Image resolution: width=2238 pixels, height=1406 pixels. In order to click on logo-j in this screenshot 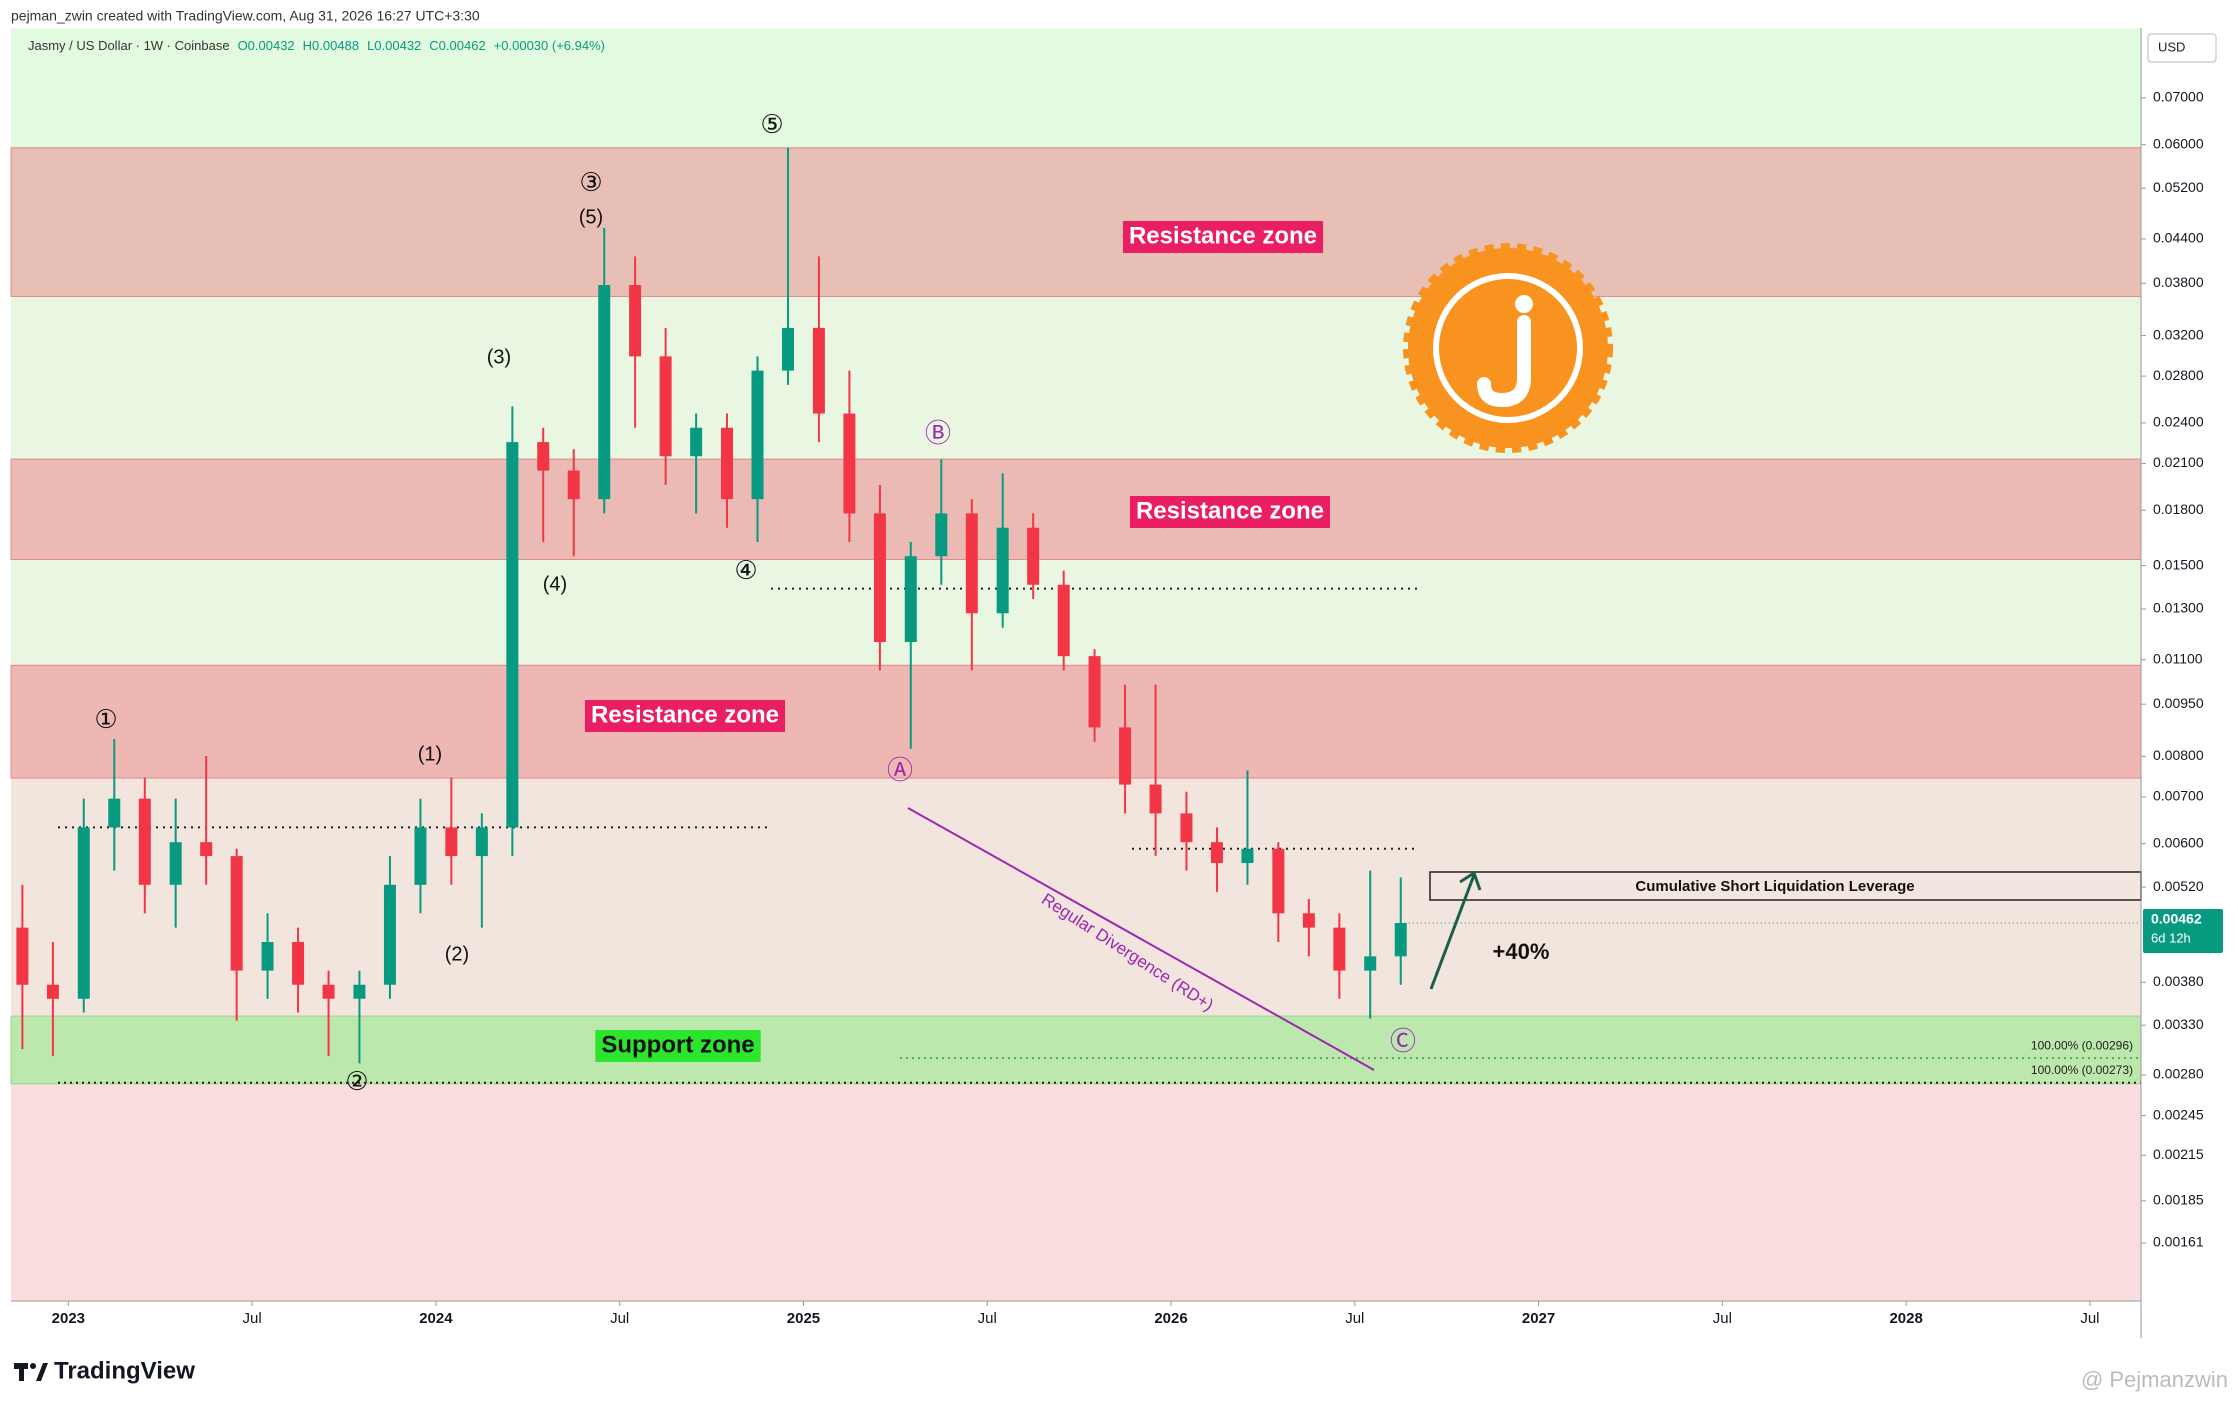, I will do `click(1504, 361)`.